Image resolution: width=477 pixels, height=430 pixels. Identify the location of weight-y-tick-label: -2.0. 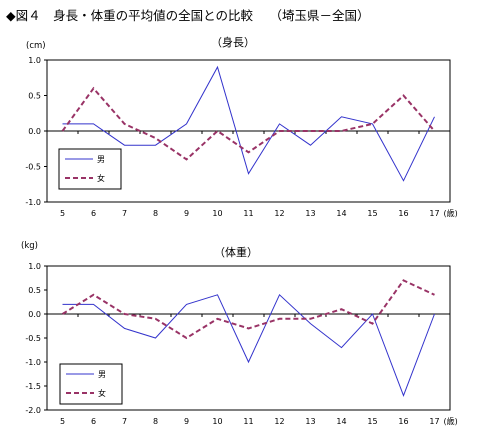
(33, 410).